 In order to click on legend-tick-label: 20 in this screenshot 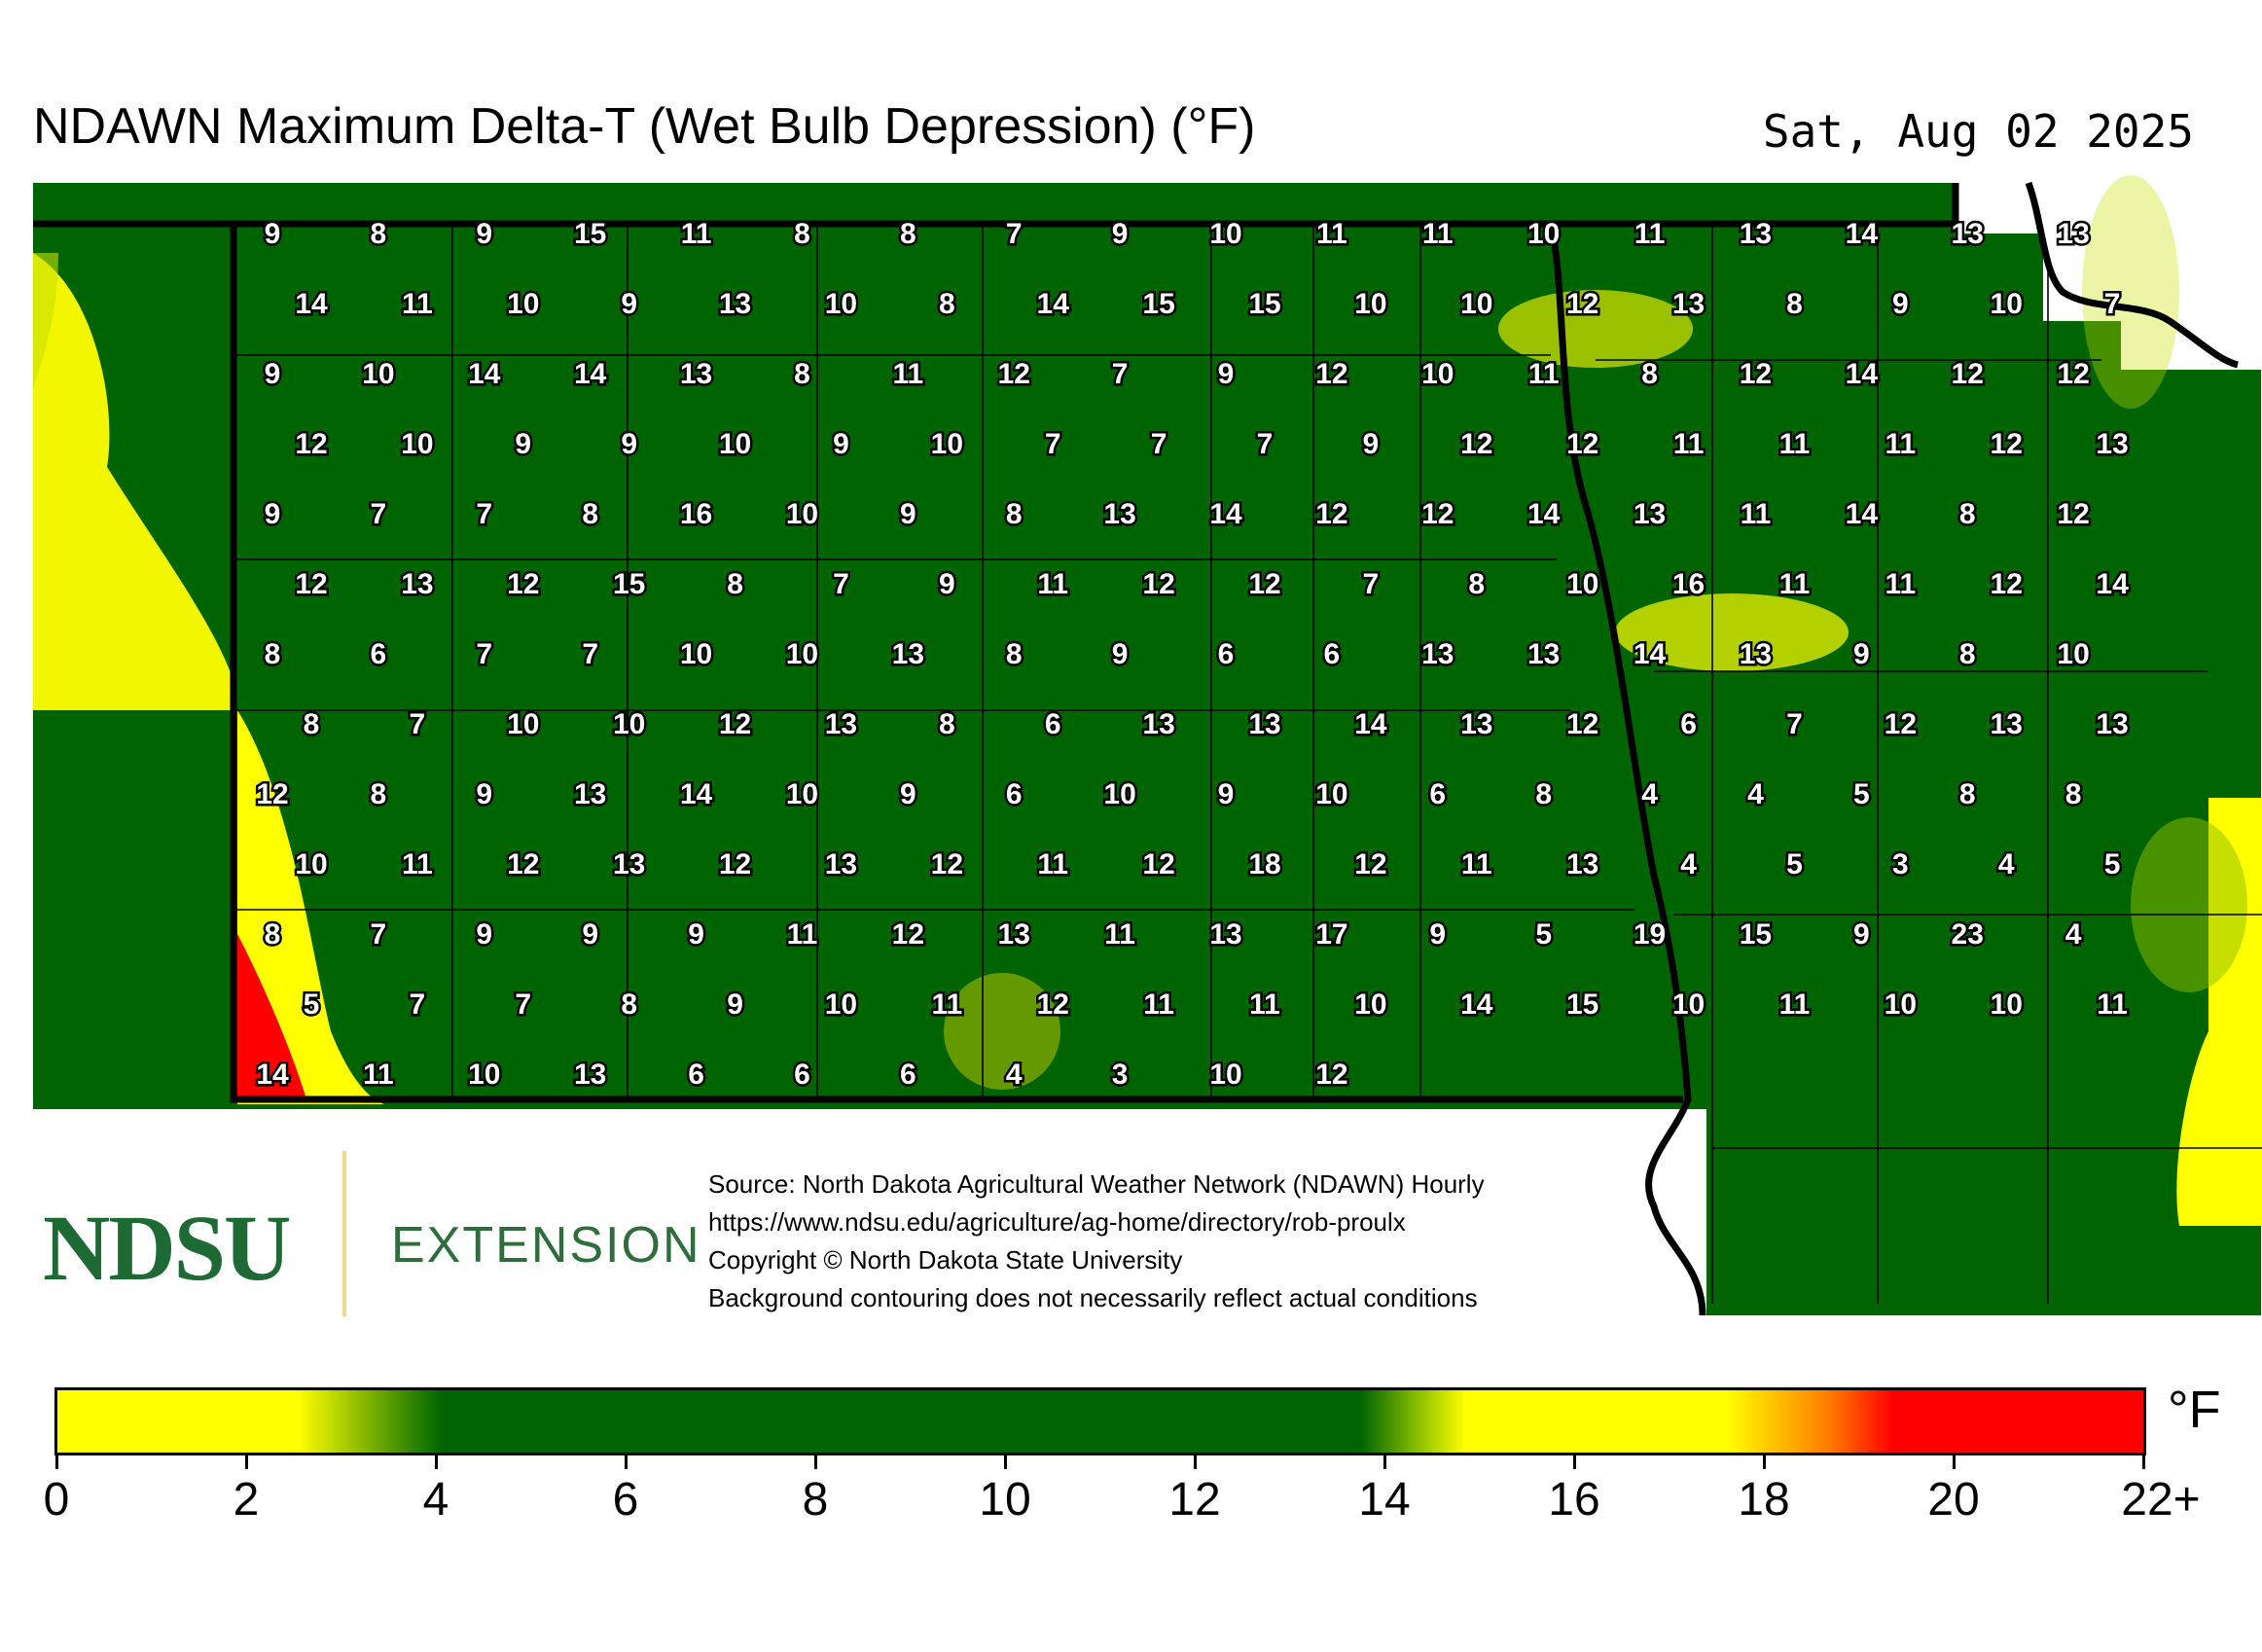, I will do `click(1953, 1500)`.